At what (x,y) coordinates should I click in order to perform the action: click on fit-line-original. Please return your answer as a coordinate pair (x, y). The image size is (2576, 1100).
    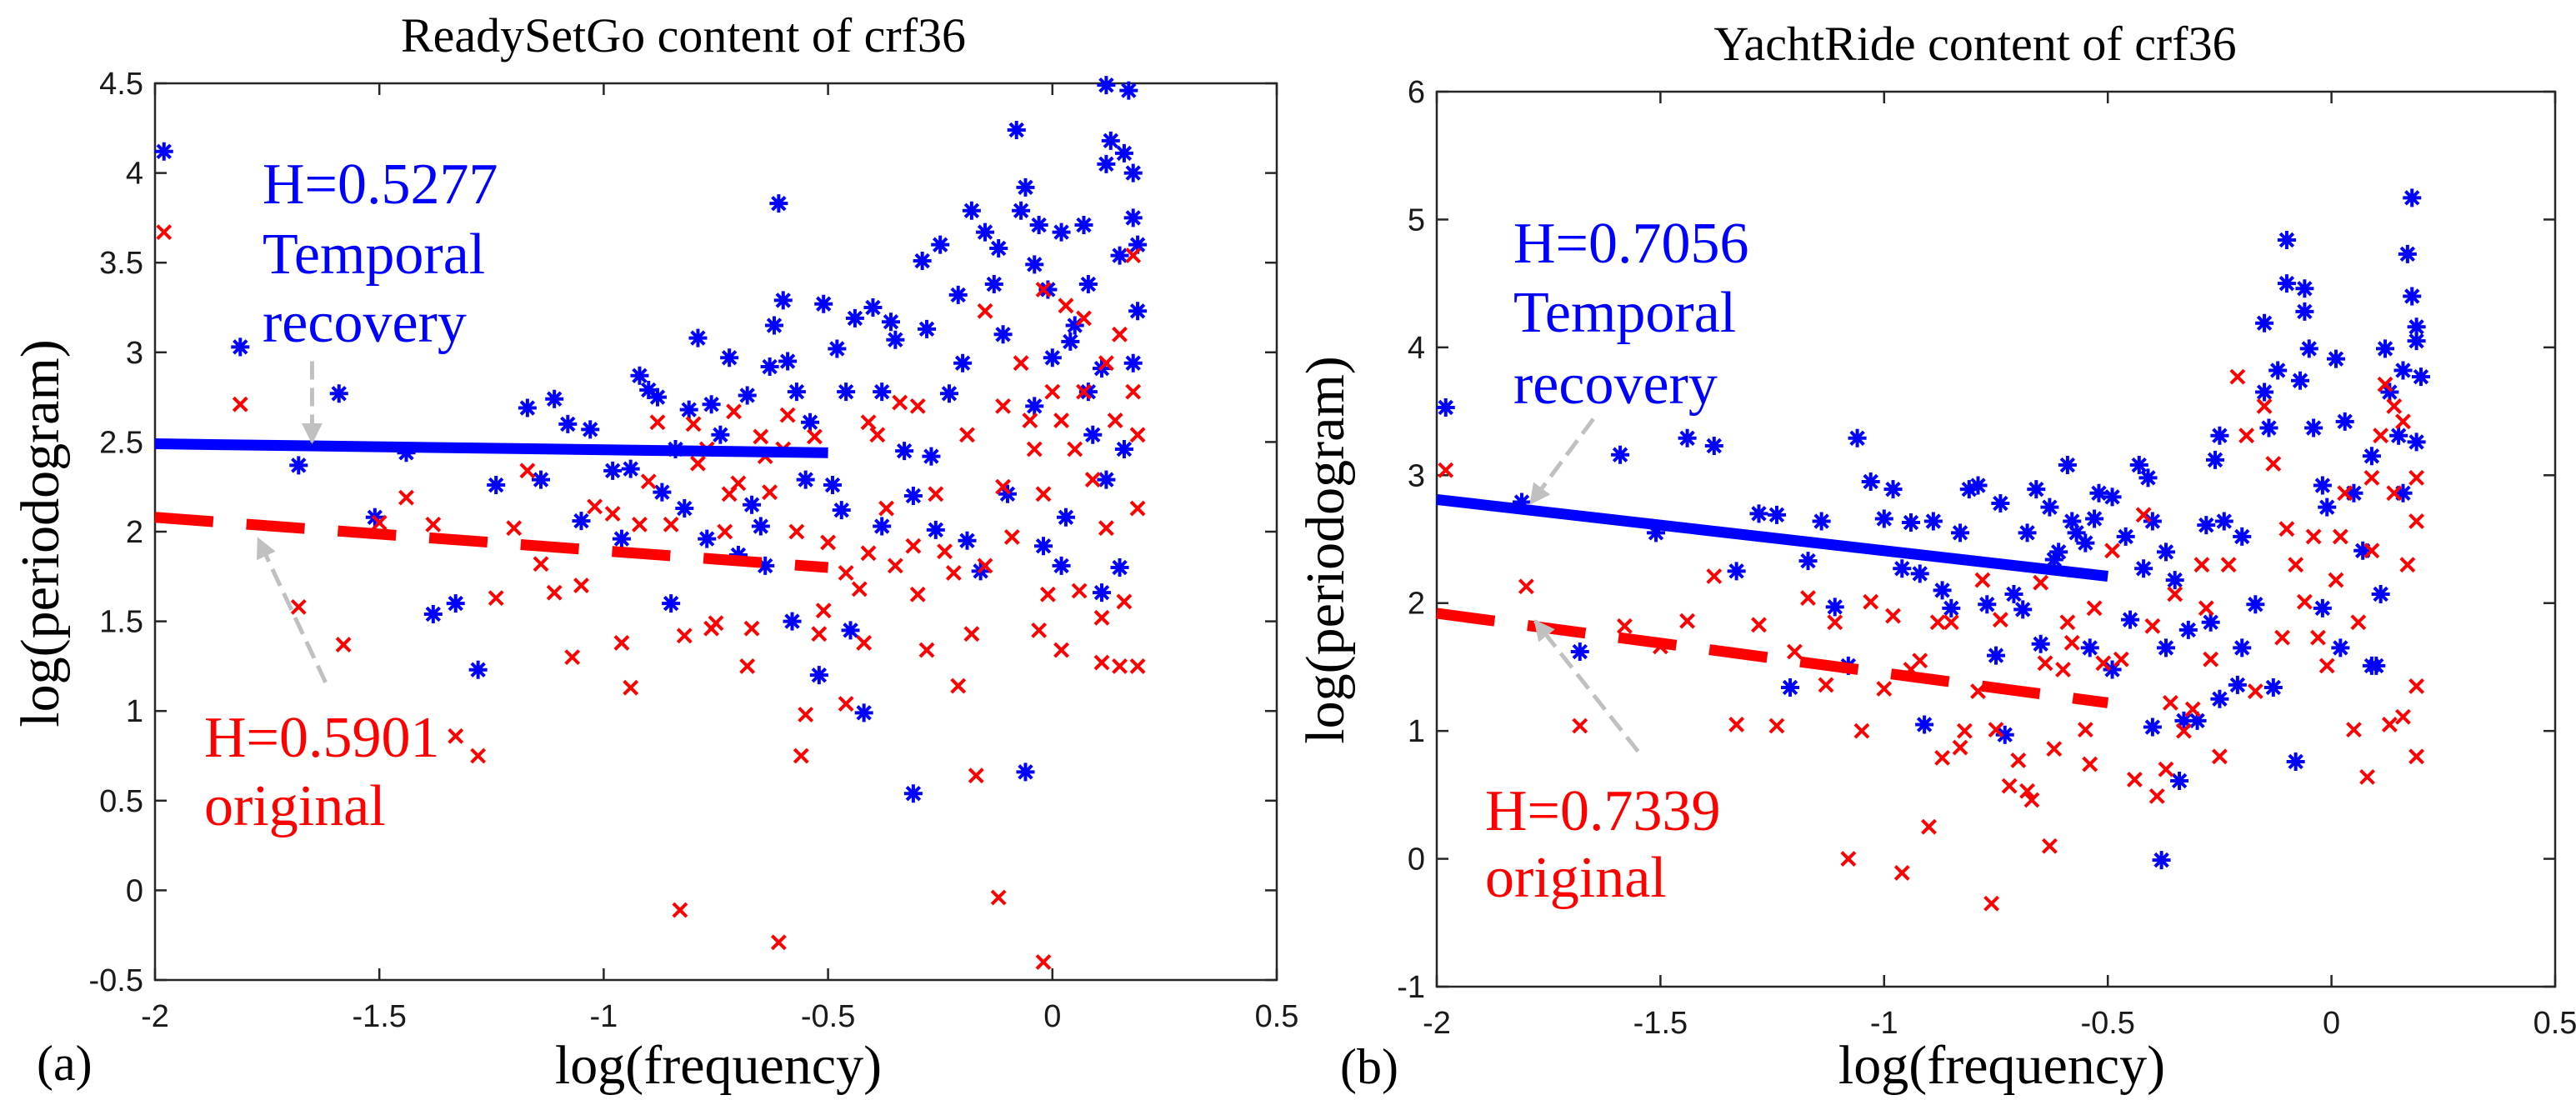
    Looking at the image, I should click on (491, 542).